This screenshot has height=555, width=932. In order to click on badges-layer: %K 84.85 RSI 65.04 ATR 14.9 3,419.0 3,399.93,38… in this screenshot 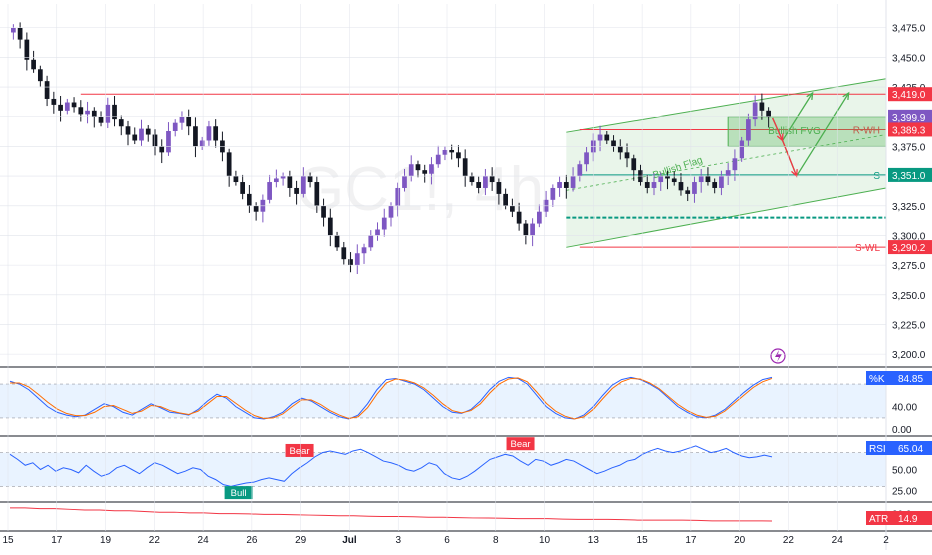, I will do `click(899, 306)`.